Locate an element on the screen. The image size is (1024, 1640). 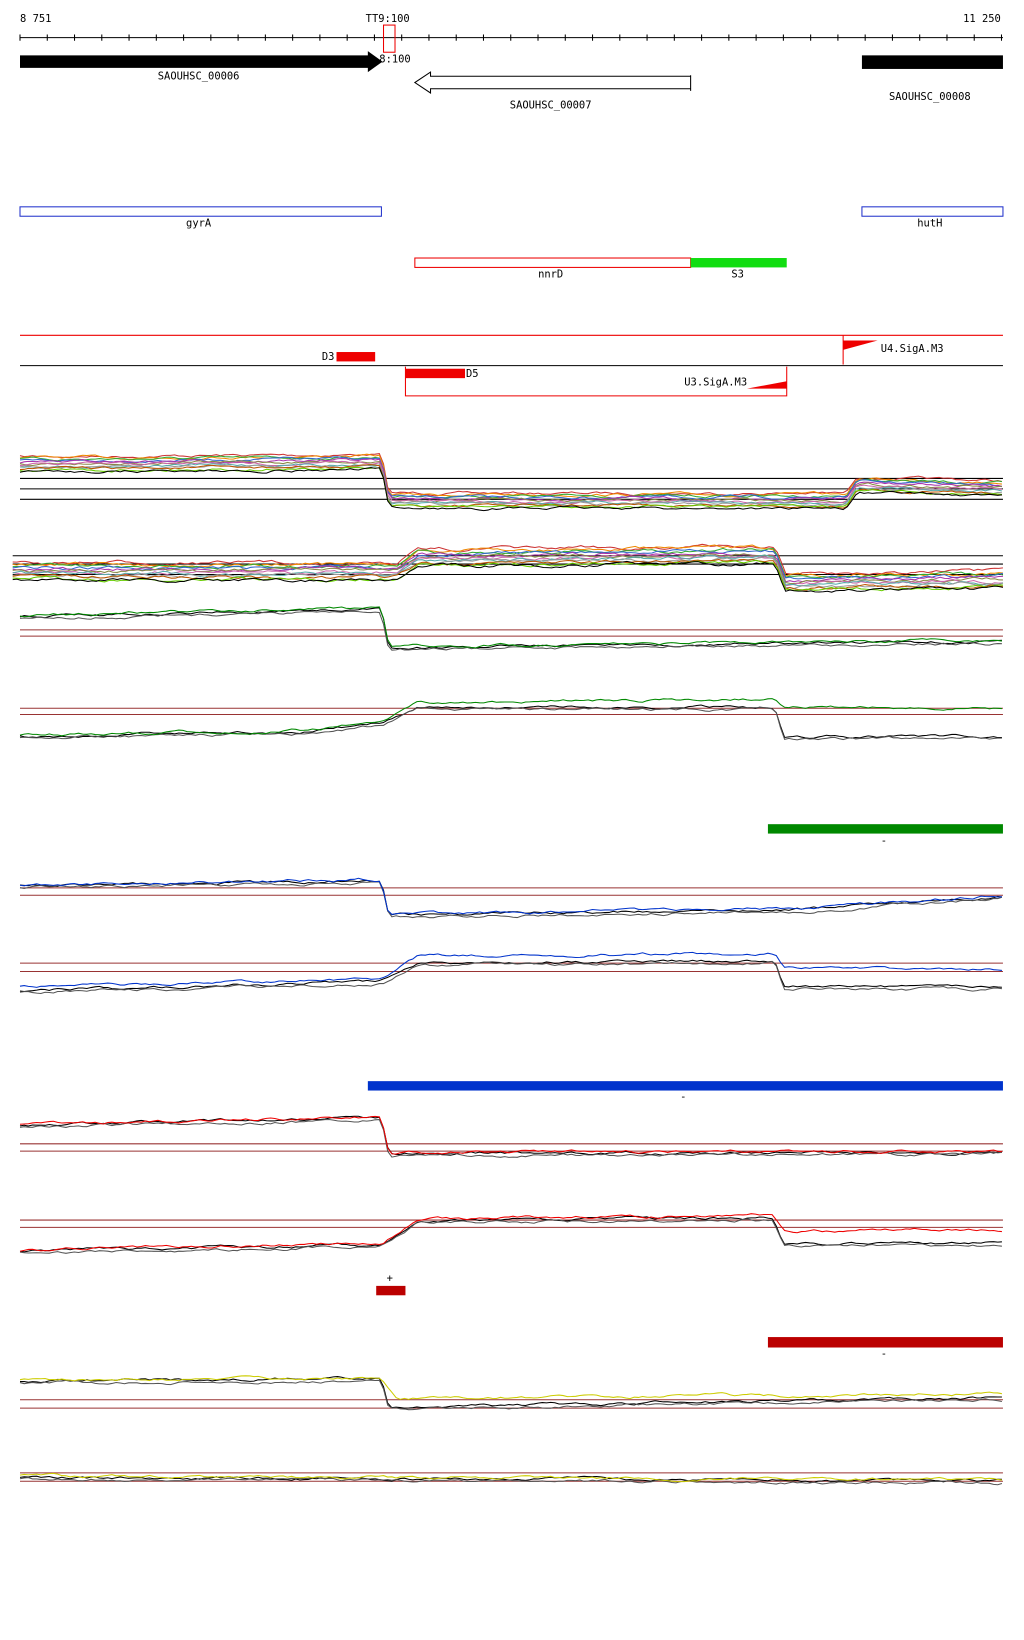
feature-label: D5 is located at coordinates (472, 374).